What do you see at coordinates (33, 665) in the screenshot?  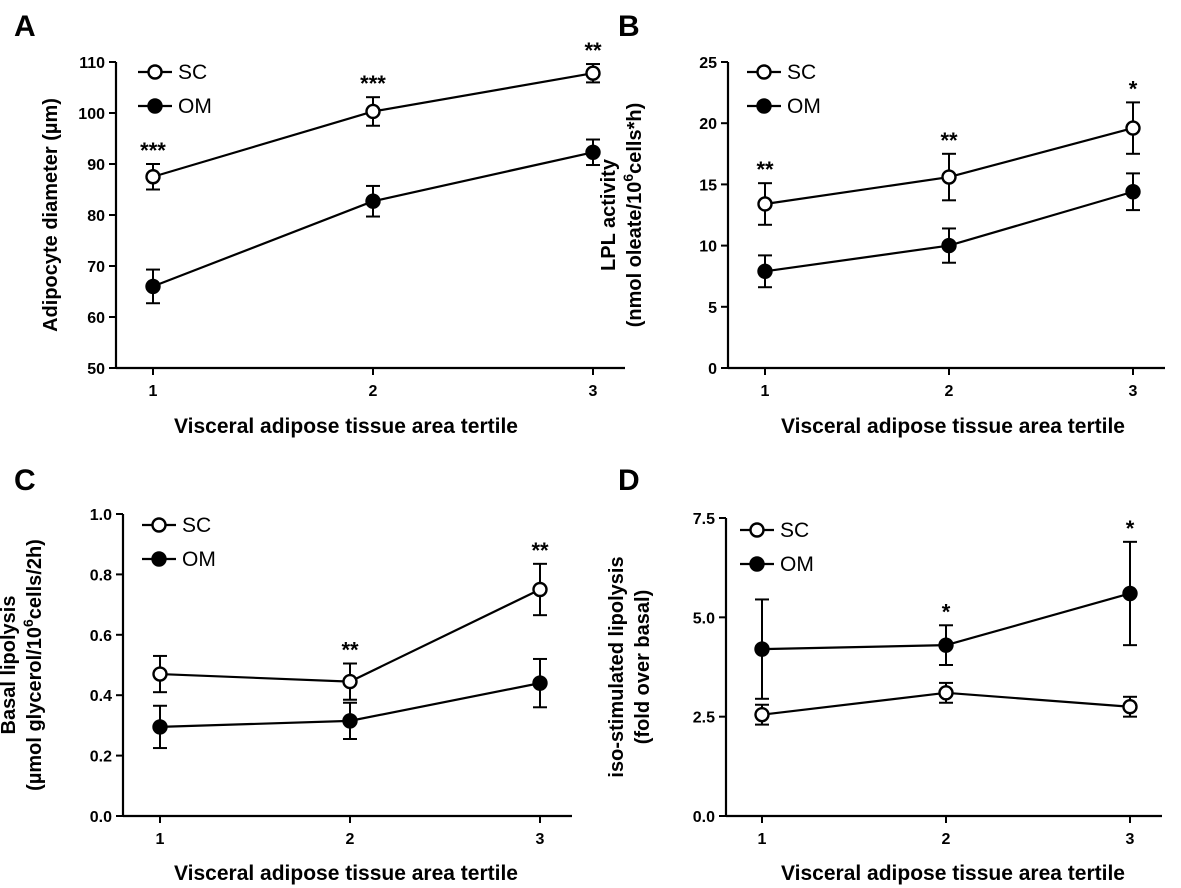 I see `y-axis-label-line: (µmol glycerol/106​cells/2h)` at bounding box center [33, 665].